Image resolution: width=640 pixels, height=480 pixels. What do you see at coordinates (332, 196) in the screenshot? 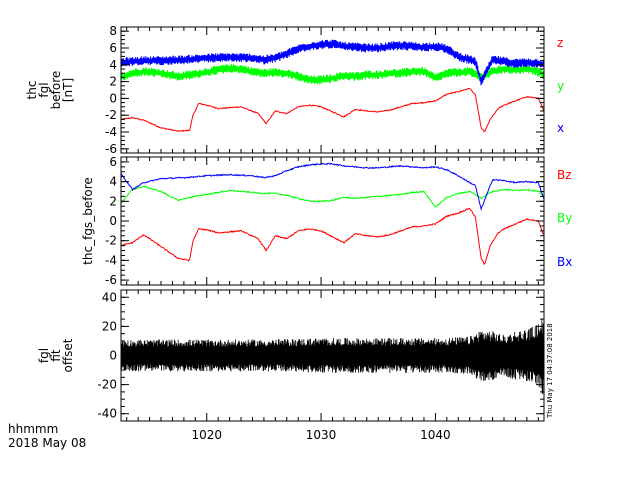
I see `series-line-By` at bounding box center [332, 196].